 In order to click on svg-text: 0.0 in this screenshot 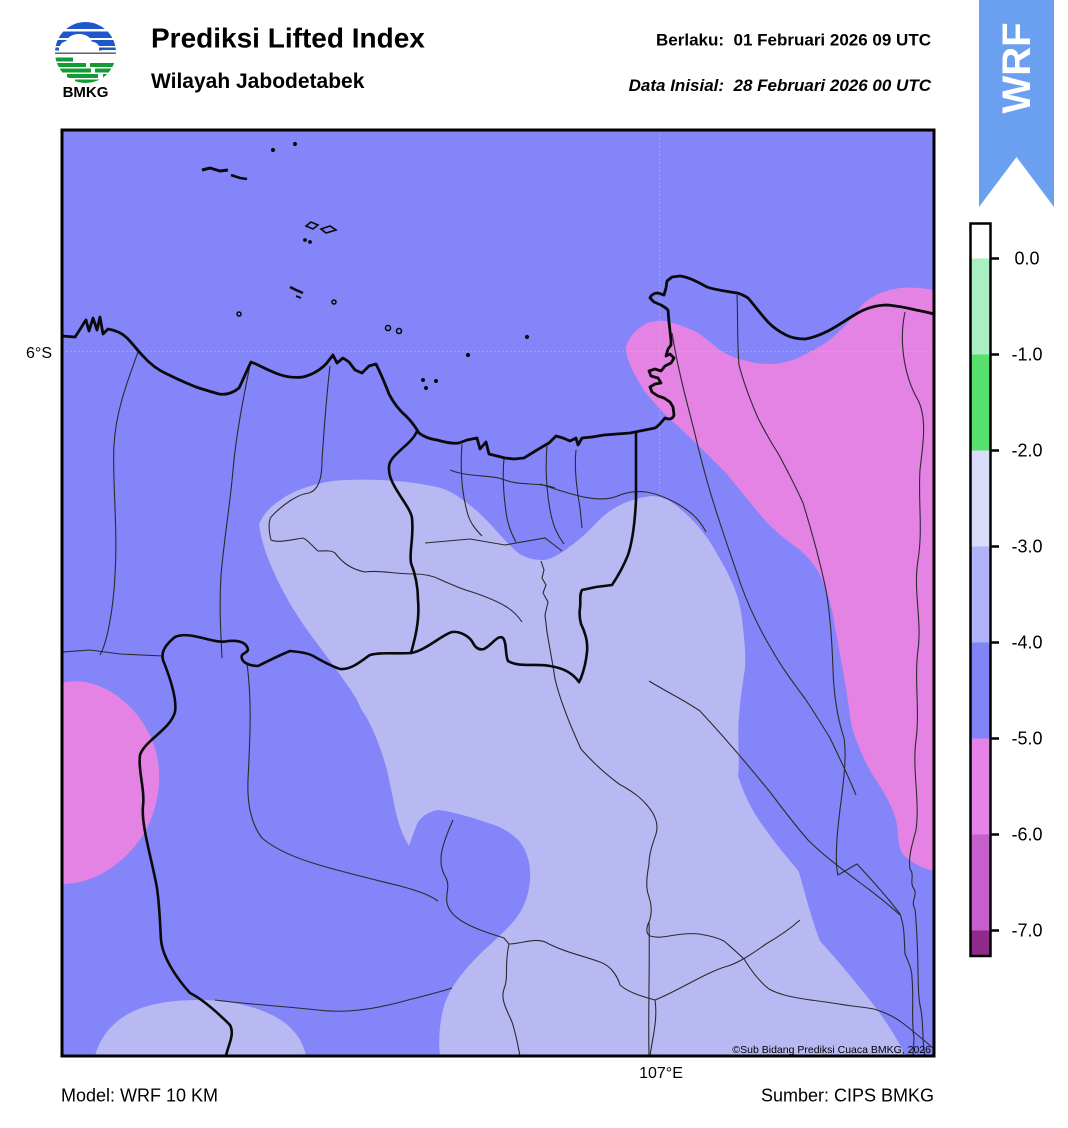, I will do `click(1026, 259)`.